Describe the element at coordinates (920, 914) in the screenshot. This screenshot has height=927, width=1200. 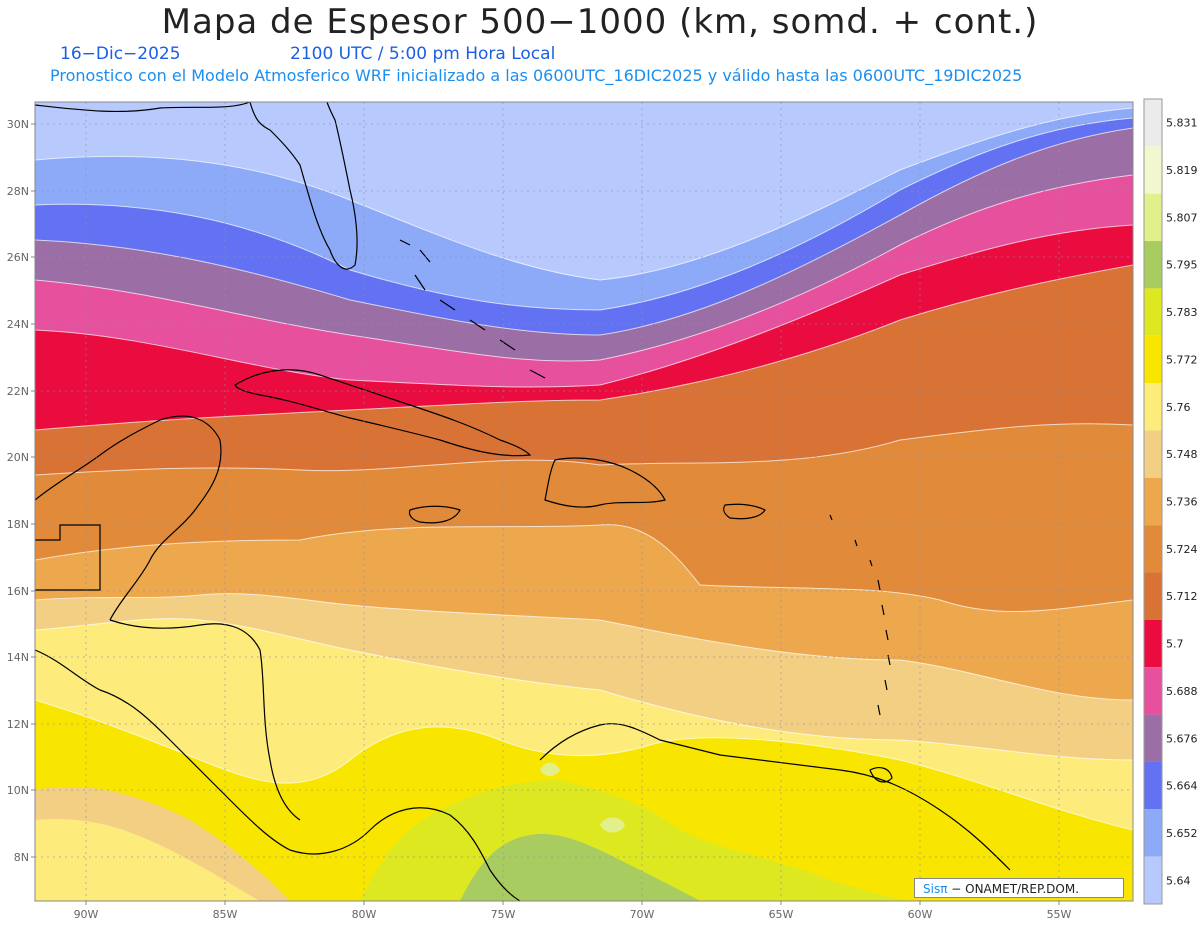
I see `lon-label-60w: 60W` at that location.